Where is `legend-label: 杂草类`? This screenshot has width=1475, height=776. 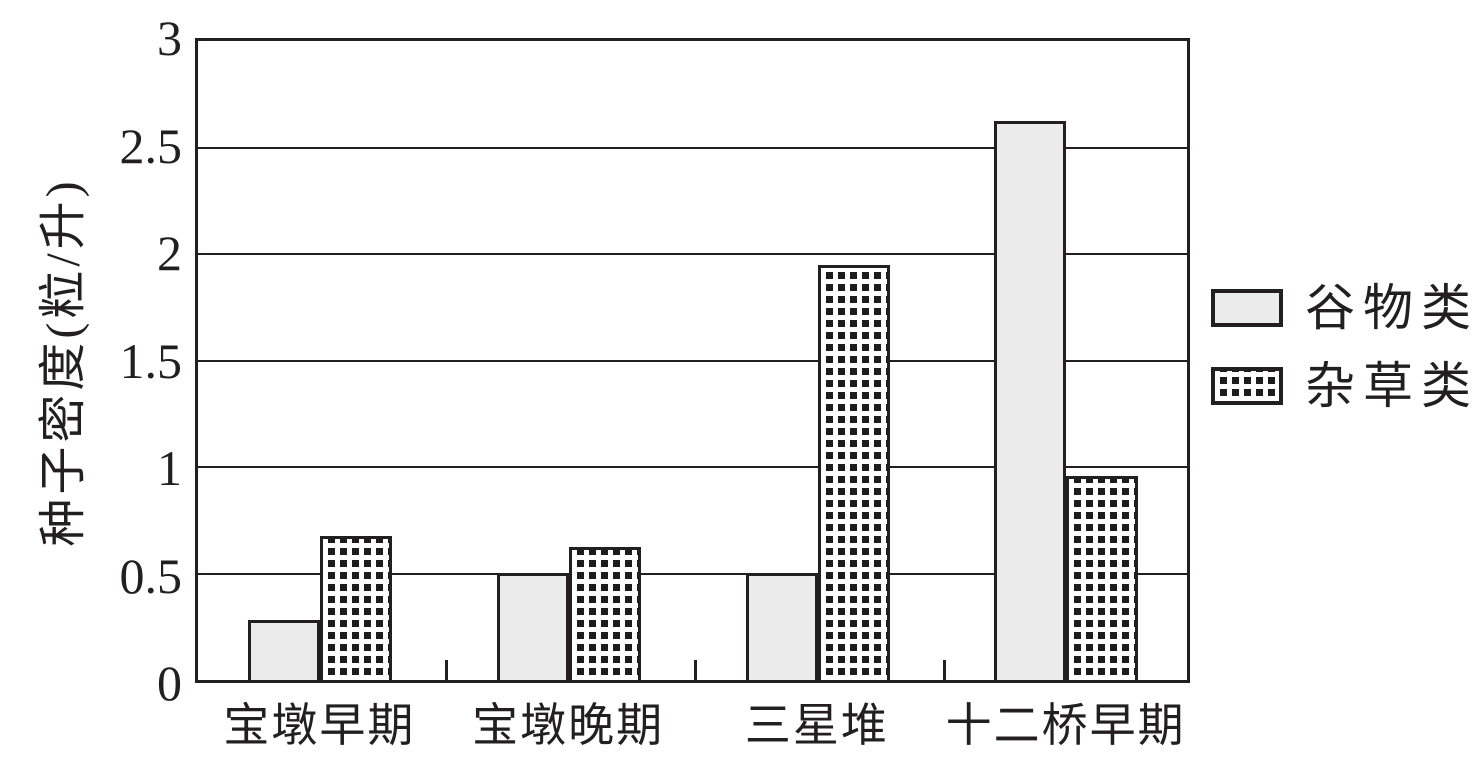
legend-label: 杂草类 is located at coordinates (1390, 386).